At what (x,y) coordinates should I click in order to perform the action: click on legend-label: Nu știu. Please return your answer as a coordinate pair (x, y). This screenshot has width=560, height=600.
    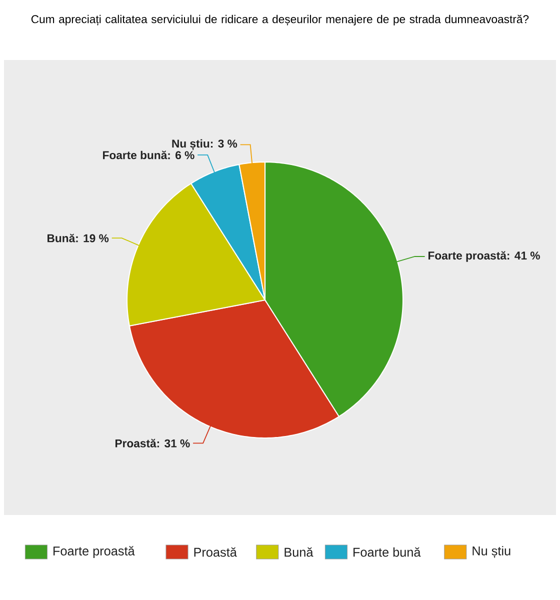
    Looking at the image, I should click on (491, 552).